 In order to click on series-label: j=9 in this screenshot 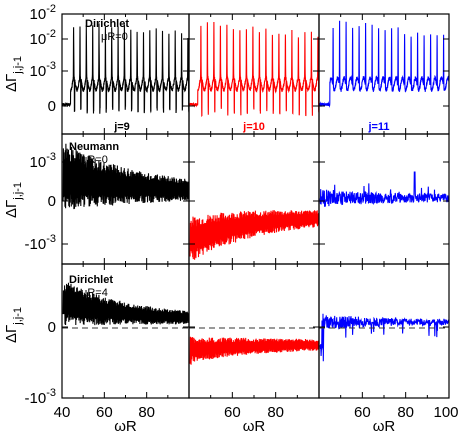, I will do `click(121, 127)`.